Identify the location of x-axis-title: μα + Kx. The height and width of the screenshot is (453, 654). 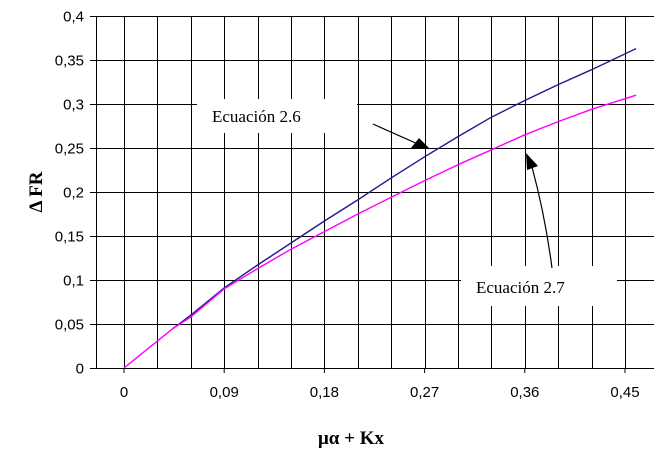
(351, 438).